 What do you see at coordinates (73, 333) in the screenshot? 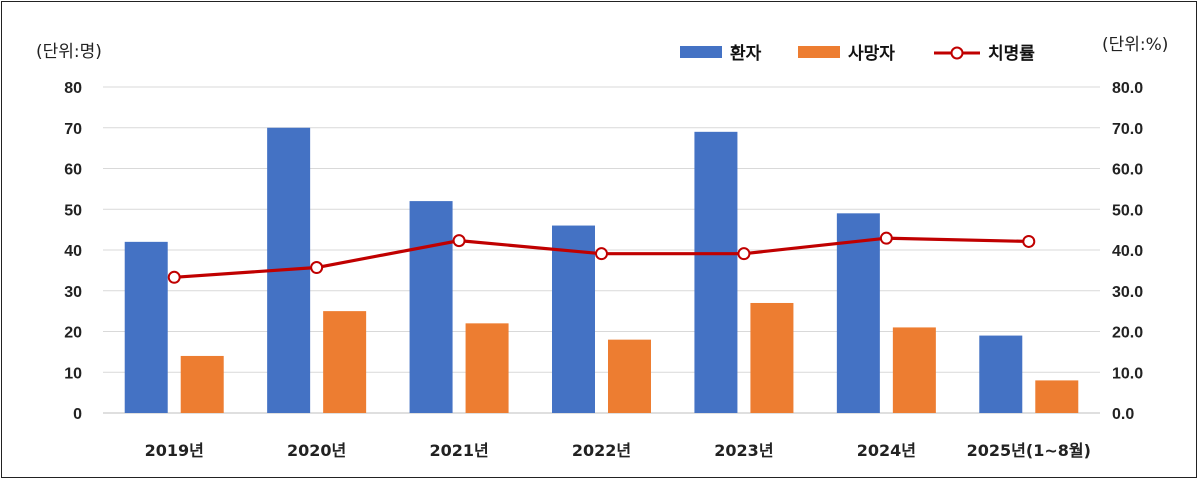
I see `y-tick-label: 20` at bounding box center [73, 333].